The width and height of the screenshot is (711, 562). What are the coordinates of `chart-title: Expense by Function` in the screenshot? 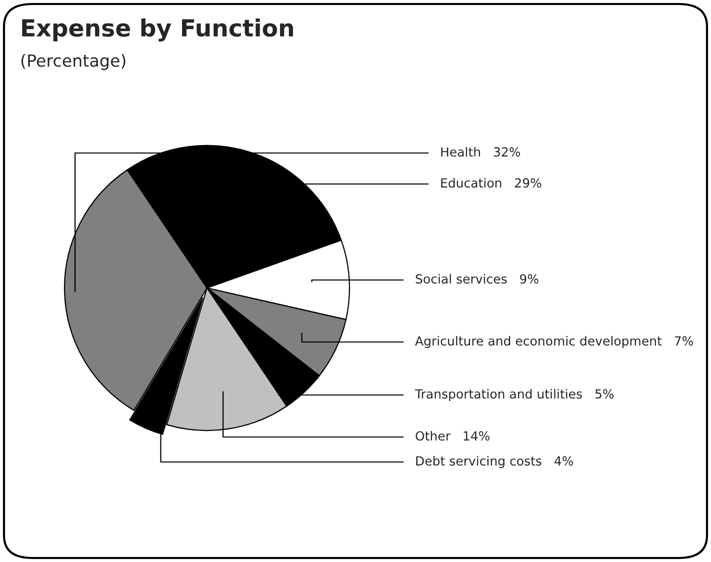 It's located at (158, 30).